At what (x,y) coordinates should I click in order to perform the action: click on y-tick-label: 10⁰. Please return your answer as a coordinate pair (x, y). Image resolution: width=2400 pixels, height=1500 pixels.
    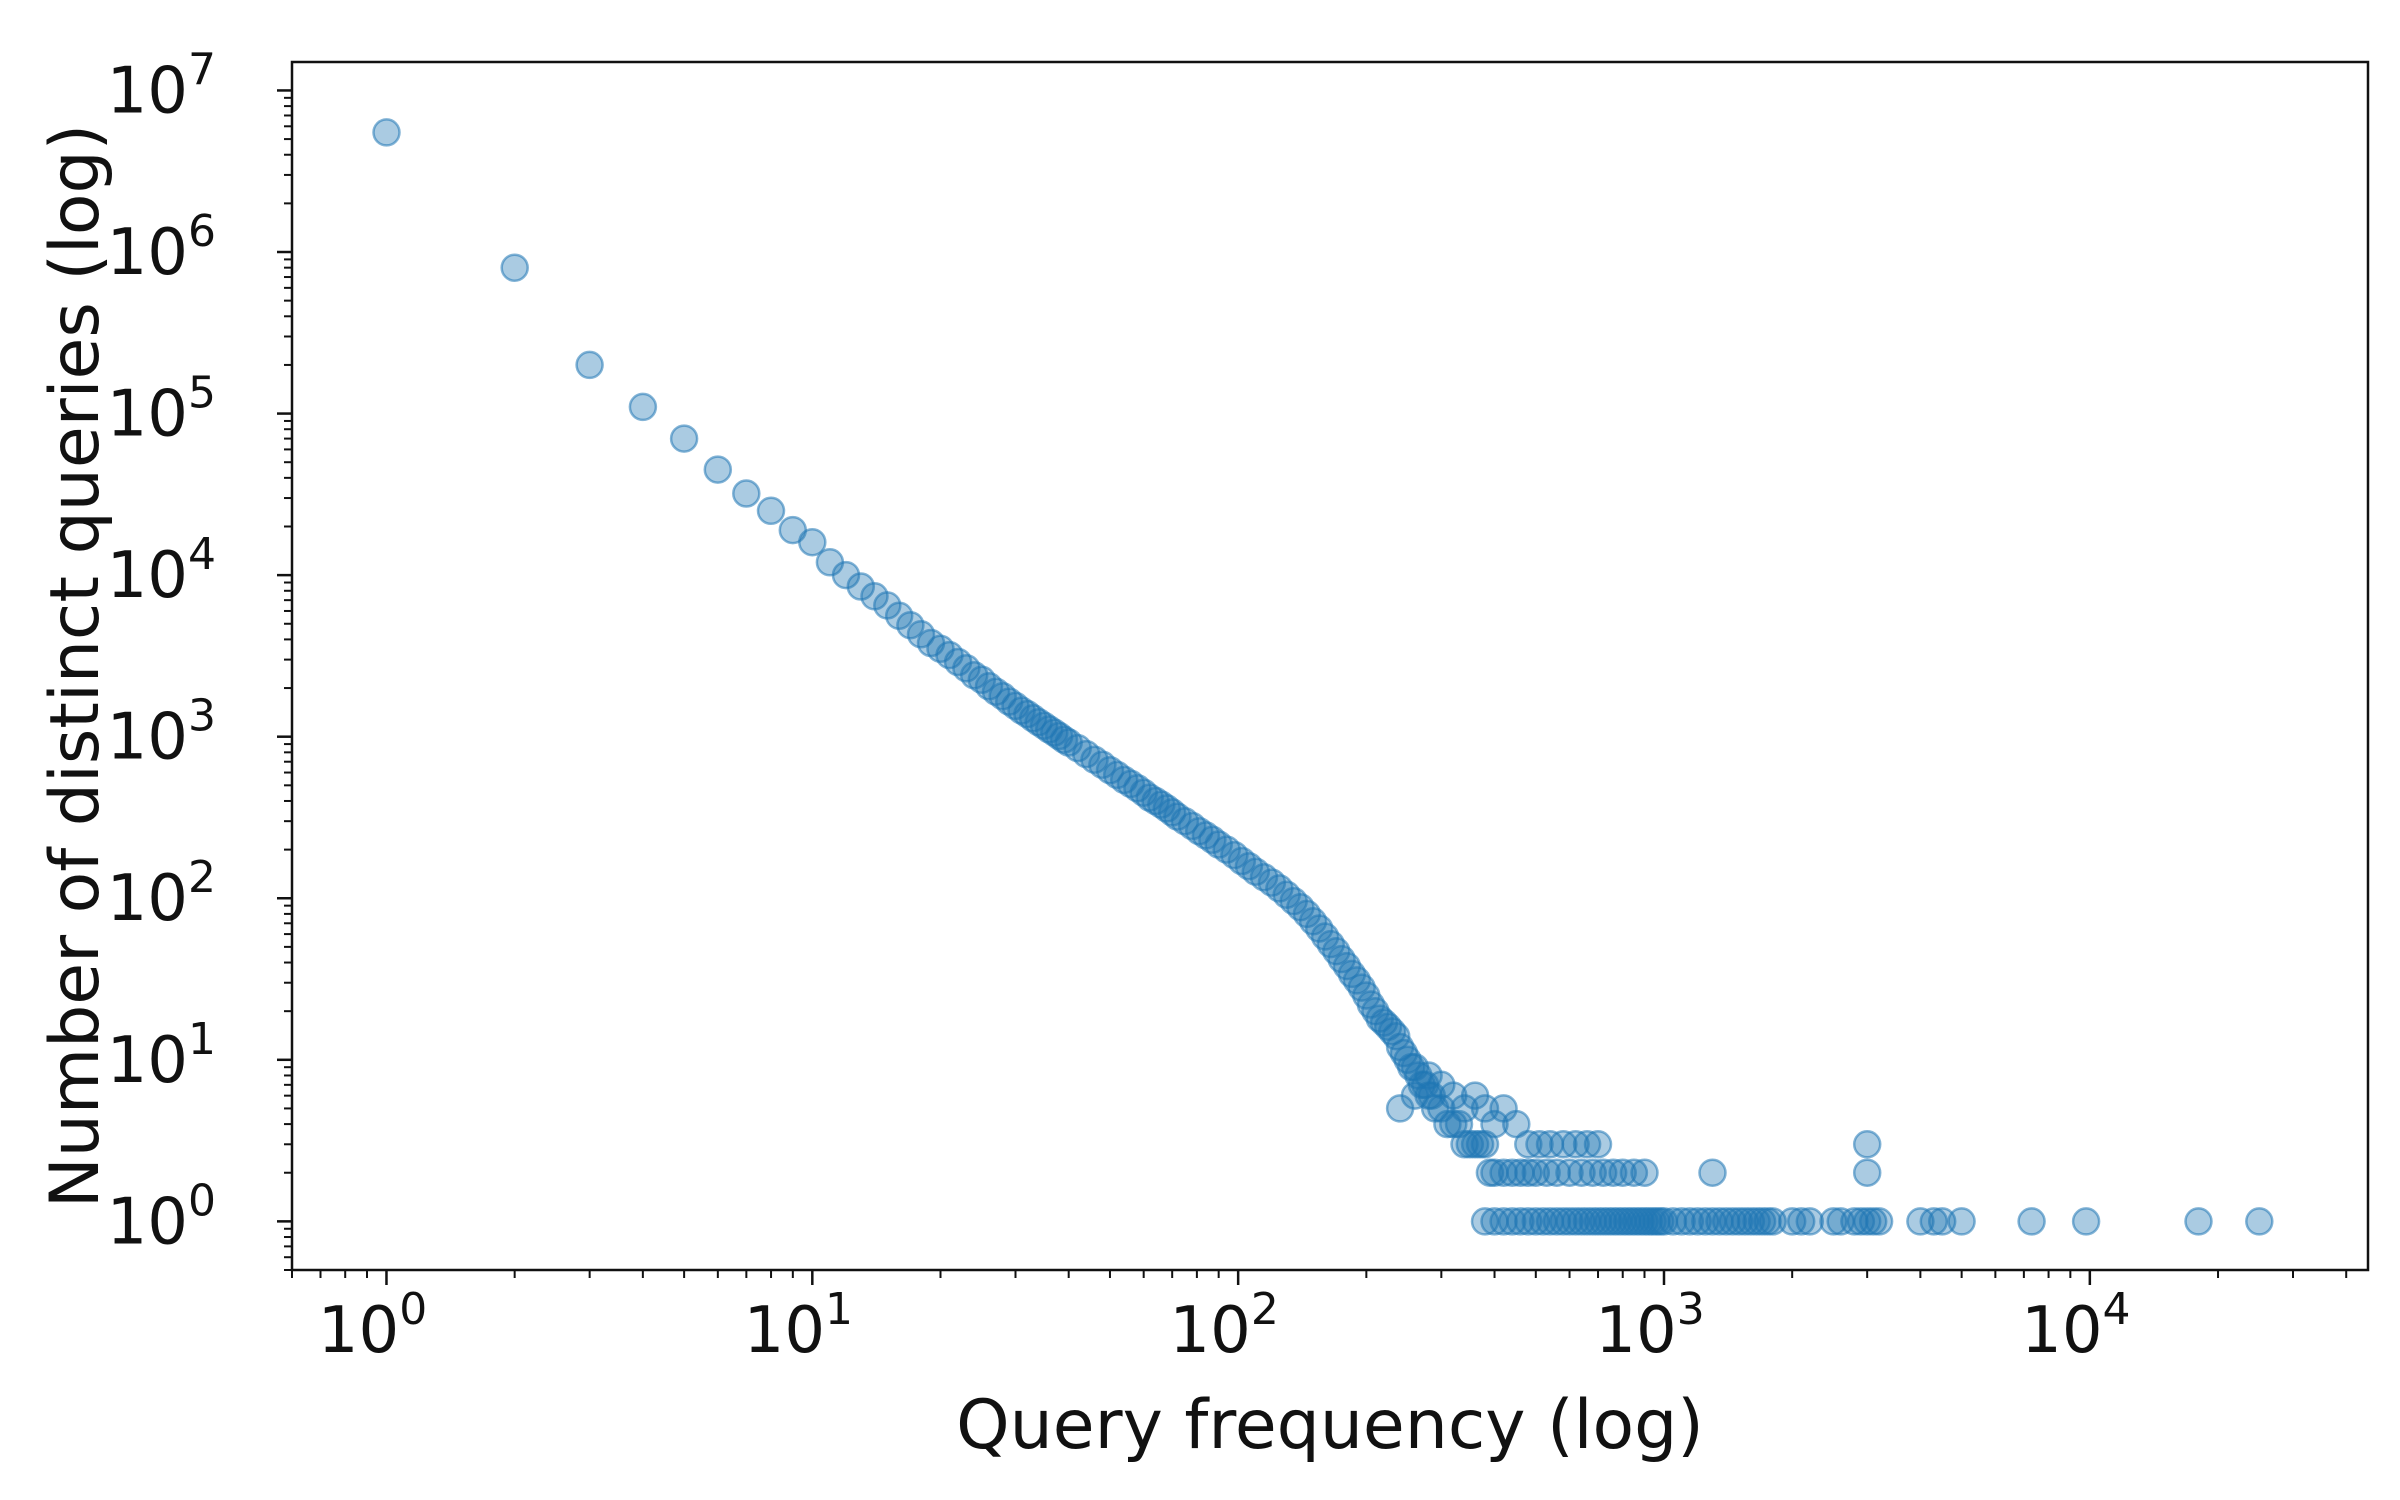
    Looking at the image, I should click on (161, 1217).